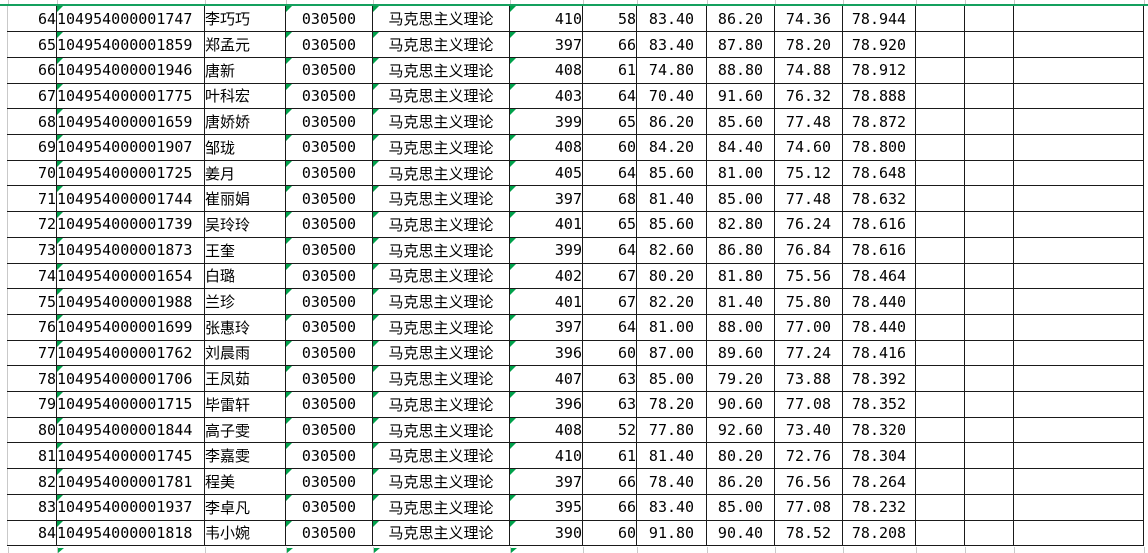  What do you see at coordinates (808, 70) in the screenshot?
I see `cell-score-c: 74.88` at bounding box center [808, 70].